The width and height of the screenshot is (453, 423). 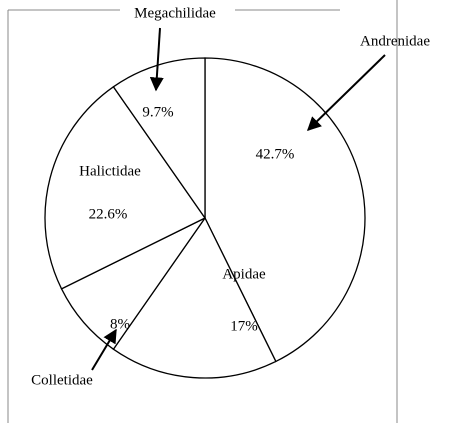 What do you see at coordinates (244, 326) in the screenshot?
I see `slice-percent: 17%` at bounding box center [244, 326].